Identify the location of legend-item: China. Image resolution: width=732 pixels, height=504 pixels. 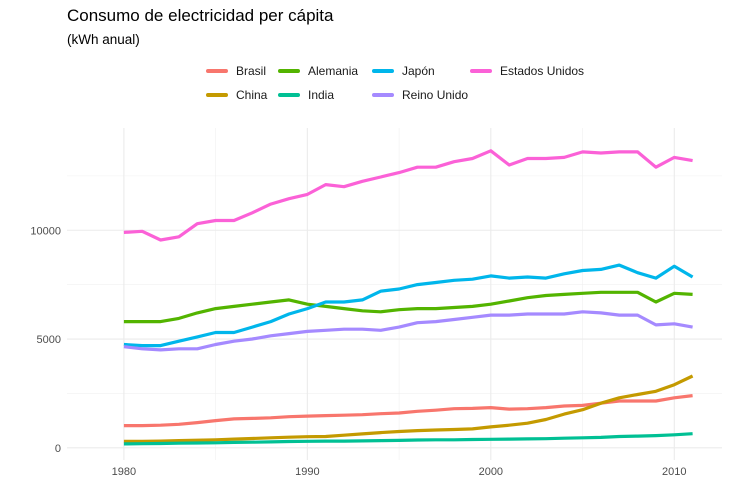
(236, 95).